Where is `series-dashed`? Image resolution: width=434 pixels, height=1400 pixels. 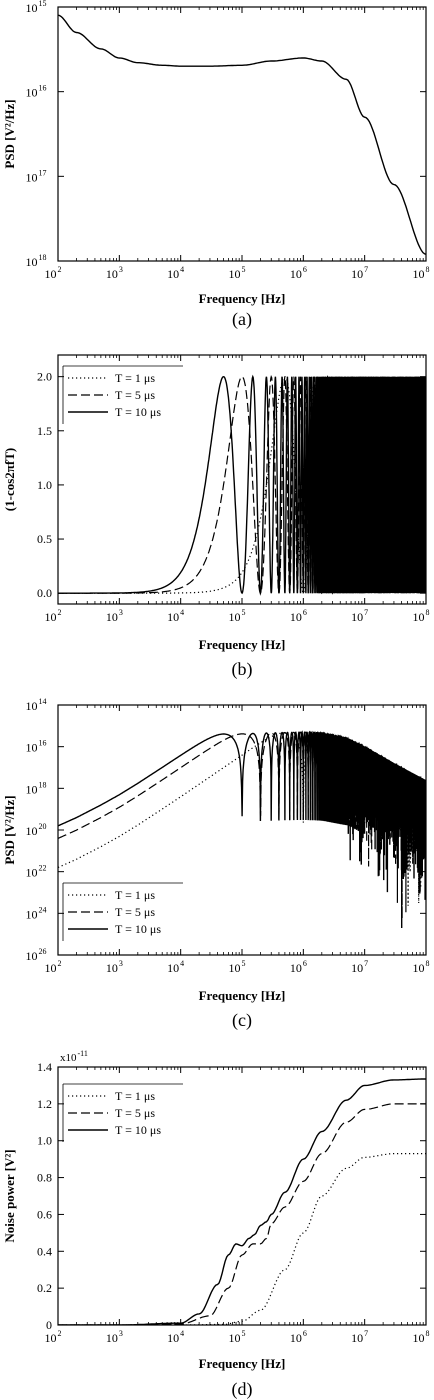 series-dashed is located at coordinates (242, 1214).